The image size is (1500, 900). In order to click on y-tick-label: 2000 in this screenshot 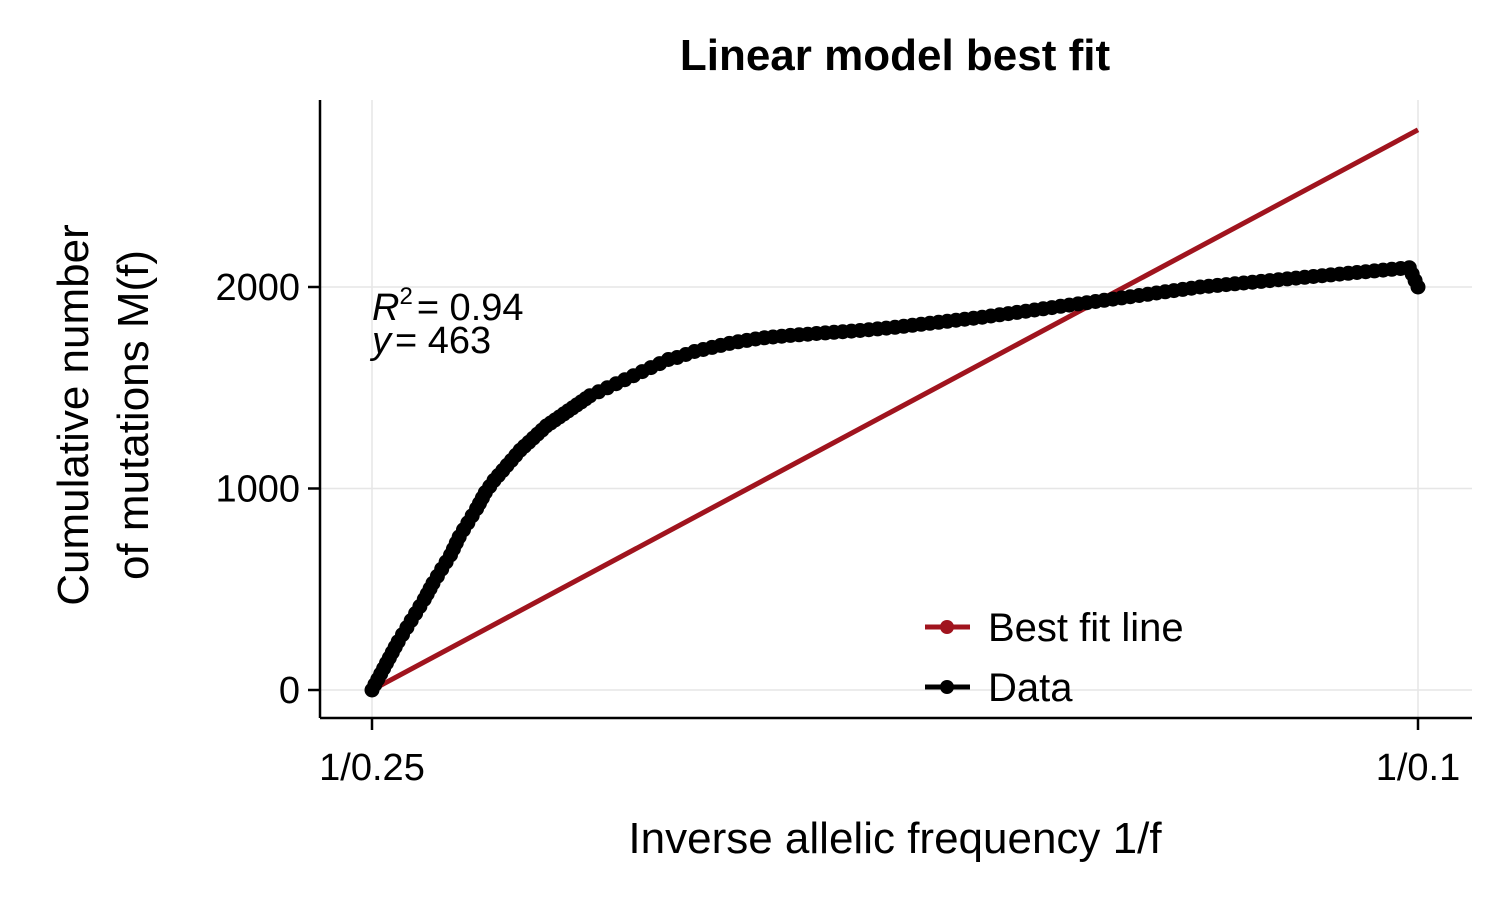, I will do `click(257, 288)`.